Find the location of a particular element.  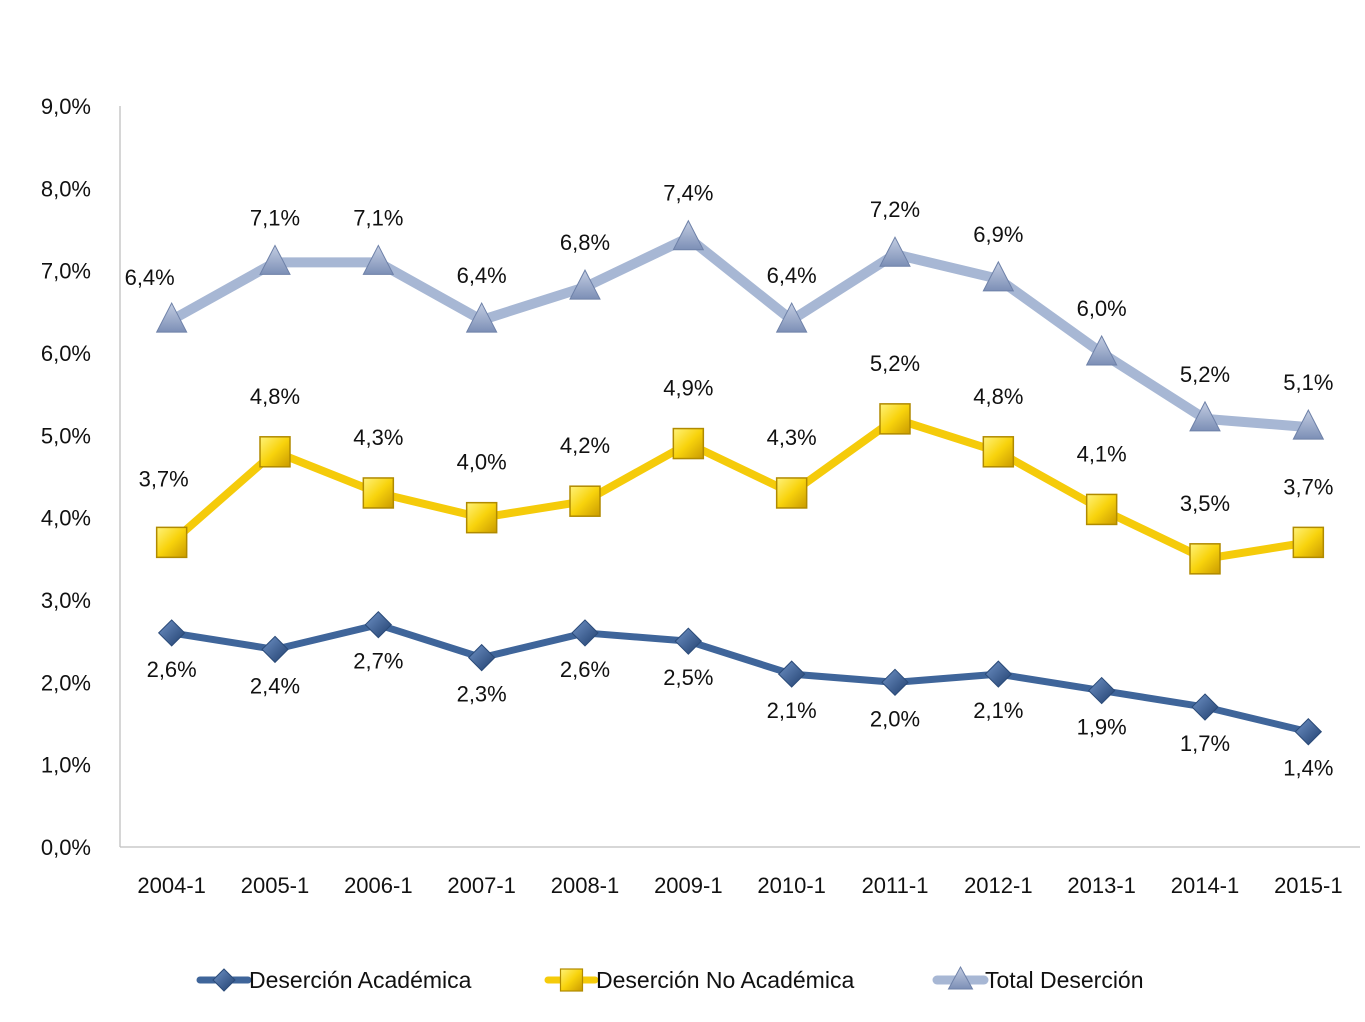

data-label: 6,9% is located at coordinates (998, 234).